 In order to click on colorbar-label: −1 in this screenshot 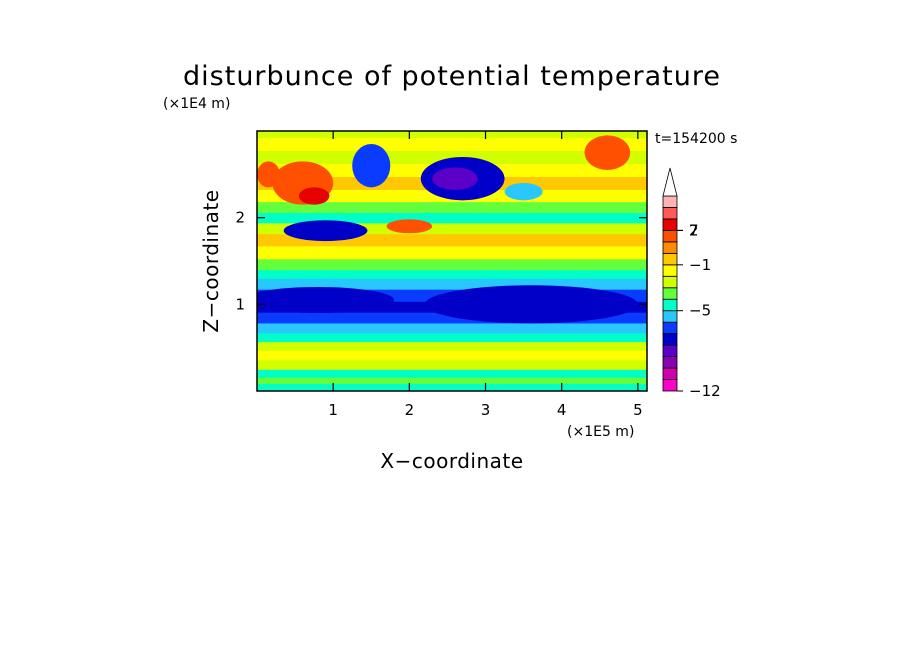, I will do `click(700, 265)`.